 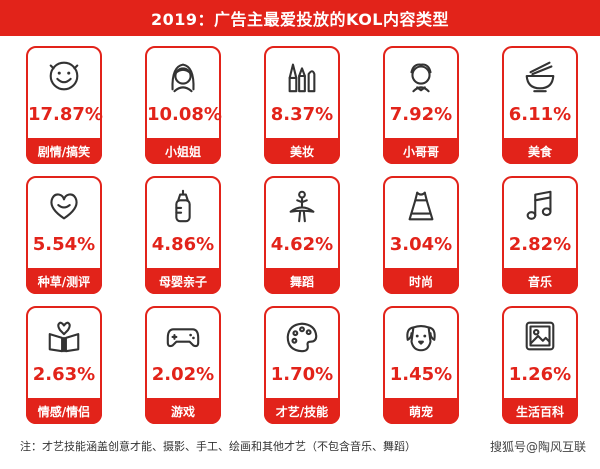 I want to click on percent-value: 2.63%, so click(x=64, y=374).